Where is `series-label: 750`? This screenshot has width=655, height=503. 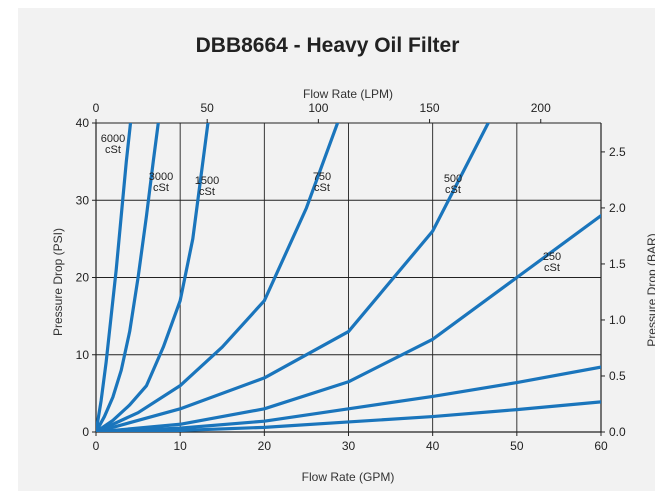 series-label: 750 is located at coordinates (322, 177).